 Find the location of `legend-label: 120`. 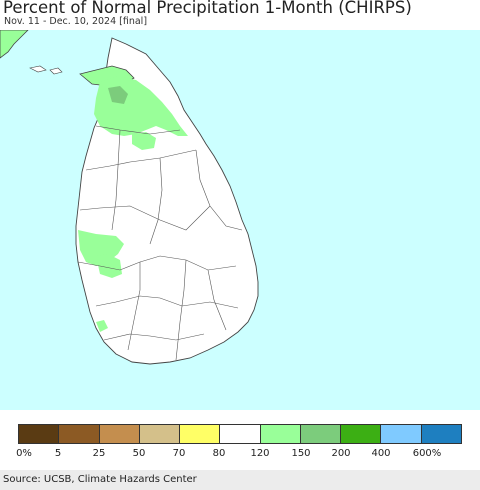

legend-label: 120 is located at coordinates (260, 453).